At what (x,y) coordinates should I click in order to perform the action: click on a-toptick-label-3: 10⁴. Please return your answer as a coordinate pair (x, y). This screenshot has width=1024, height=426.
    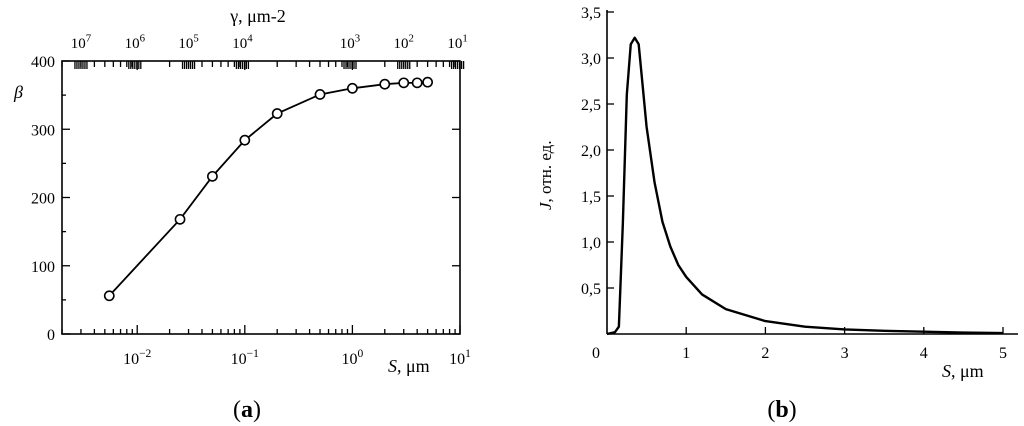
    Looking at the image, I should click on (242, 42).